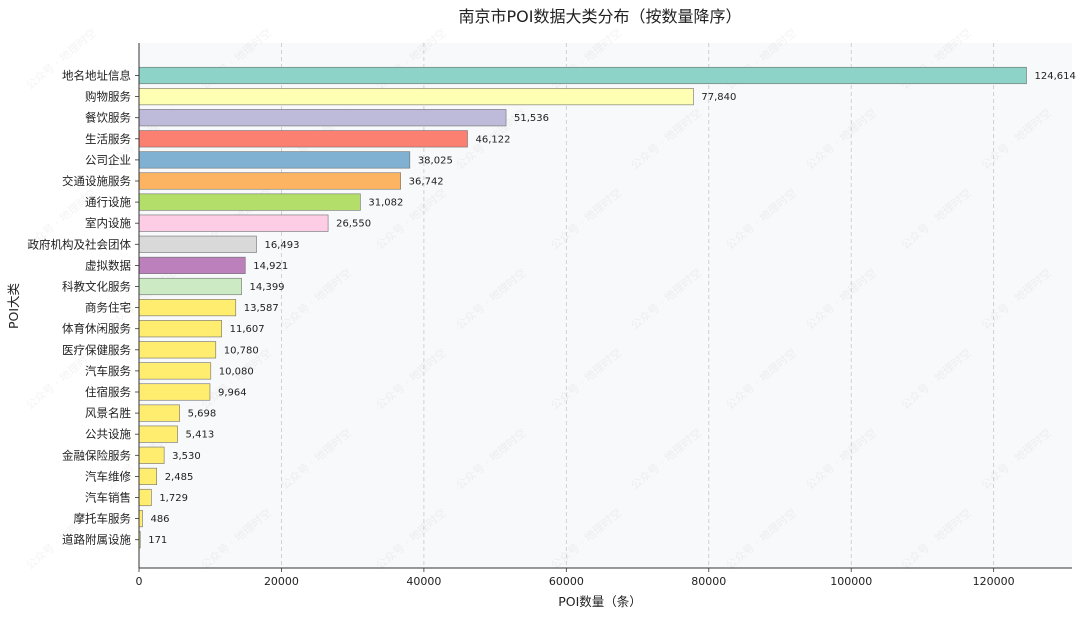 This screenshot has width=1080, height=619. Describe the element at coordinates (96, 181) in the screenshot. I see `category-label: 交通设施服务` at that location.